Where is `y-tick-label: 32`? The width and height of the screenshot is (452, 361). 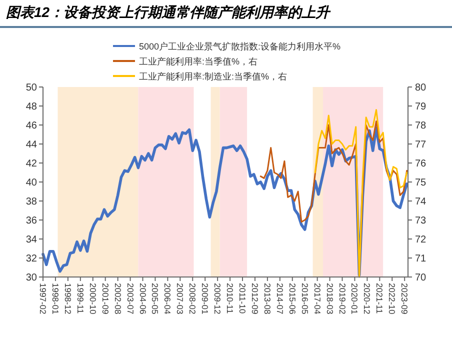 y-tick-label: 32 is located at coordinates (32, 259).